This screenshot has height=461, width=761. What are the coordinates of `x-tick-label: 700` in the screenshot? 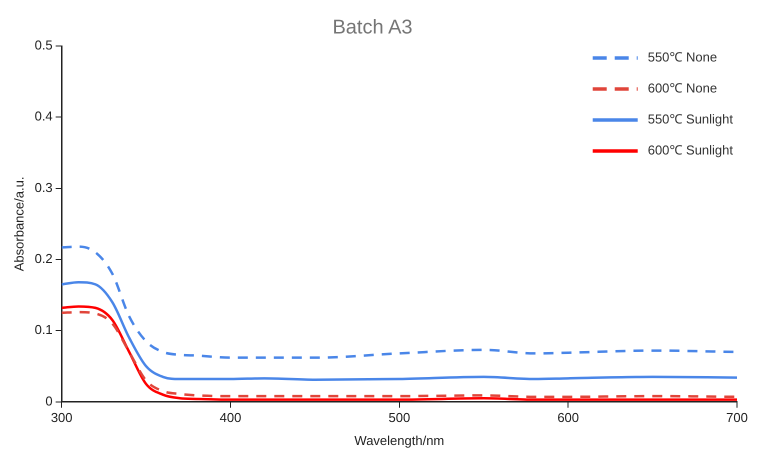 It's located at (737, 418).